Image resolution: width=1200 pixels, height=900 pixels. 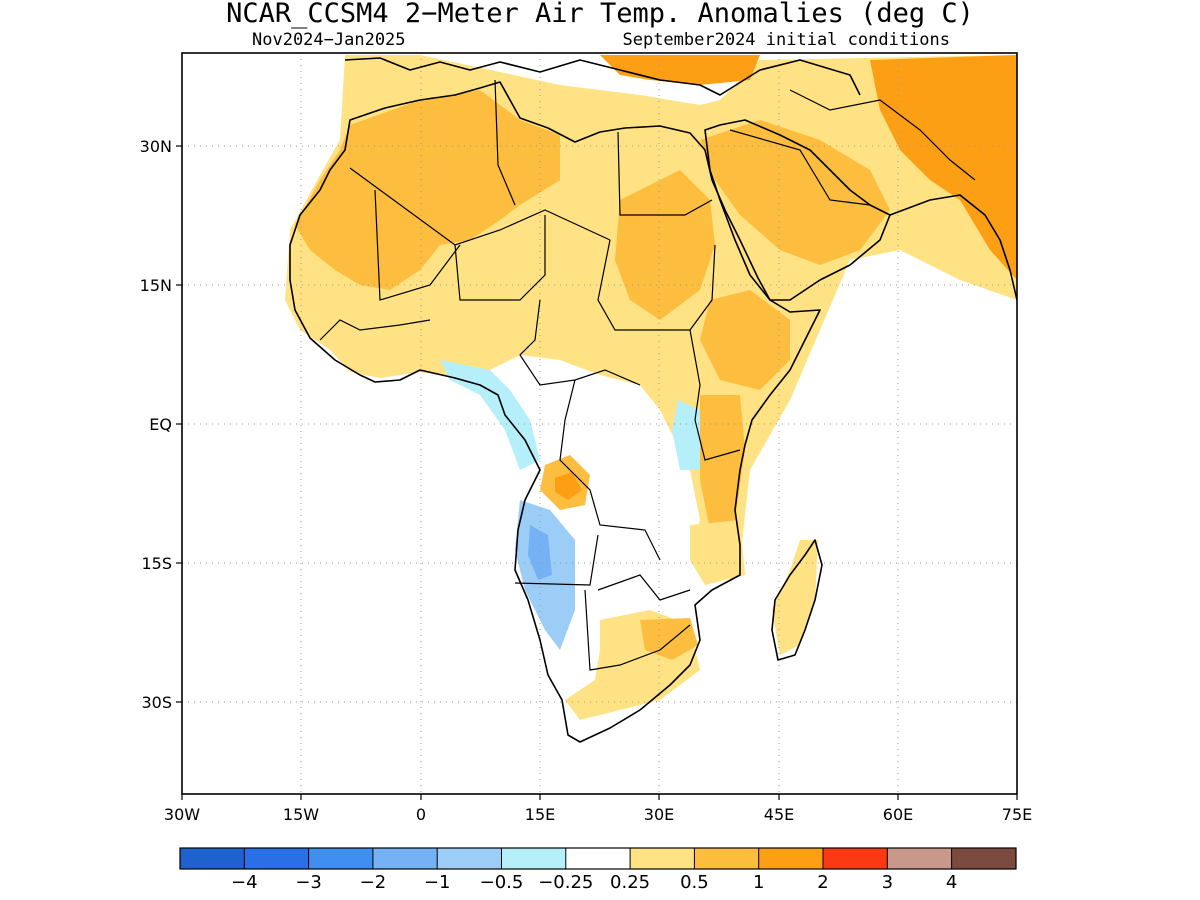 What do you see at coordinates (156, 285) in the screenshot?
I see `lat-tick-label: 15N` at bounding box center [156, 285].